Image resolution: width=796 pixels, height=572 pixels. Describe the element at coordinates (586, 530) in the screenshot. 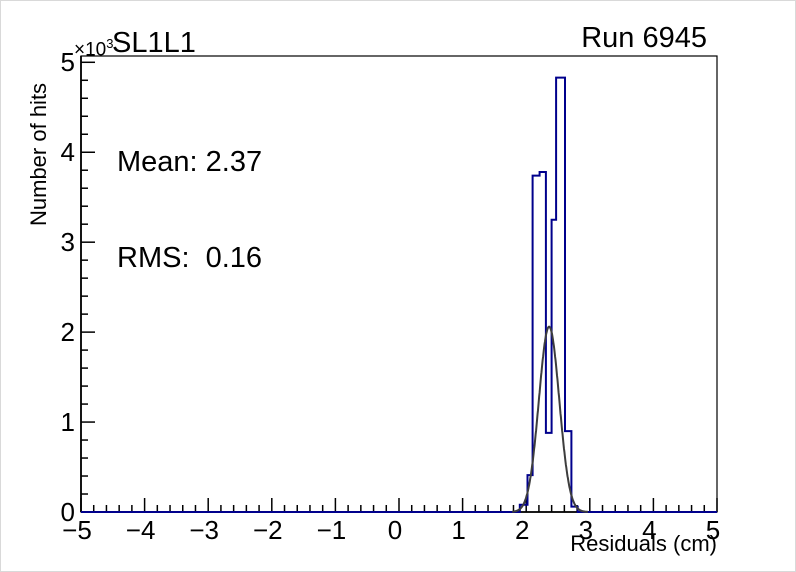

I see `x-tick-label: 3` at that location.